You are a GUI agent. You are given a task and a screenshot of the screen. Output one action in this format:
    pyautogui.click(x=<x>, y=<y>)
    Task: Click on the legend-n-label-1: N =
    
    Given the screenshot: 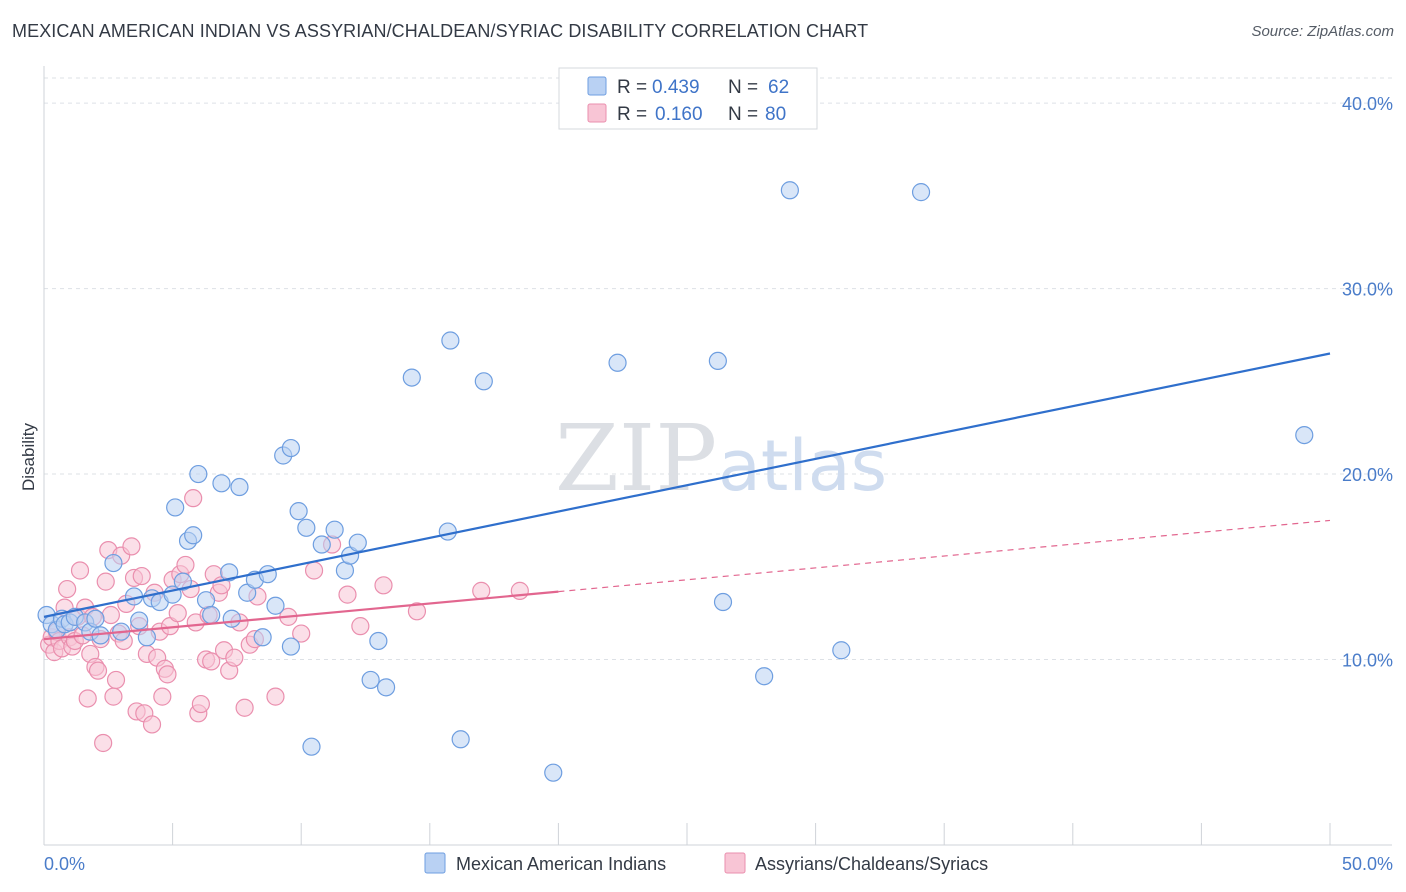 What is the action you would take?
    pyautogui.click(x=743, y=87)
    